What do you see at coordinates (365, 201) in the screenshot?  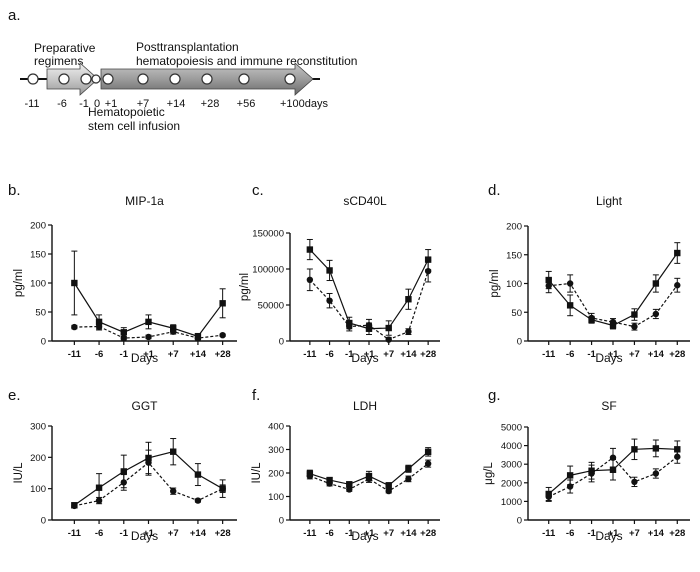 I see `chart-title: sCD40L` at bounding box center [365, 201].